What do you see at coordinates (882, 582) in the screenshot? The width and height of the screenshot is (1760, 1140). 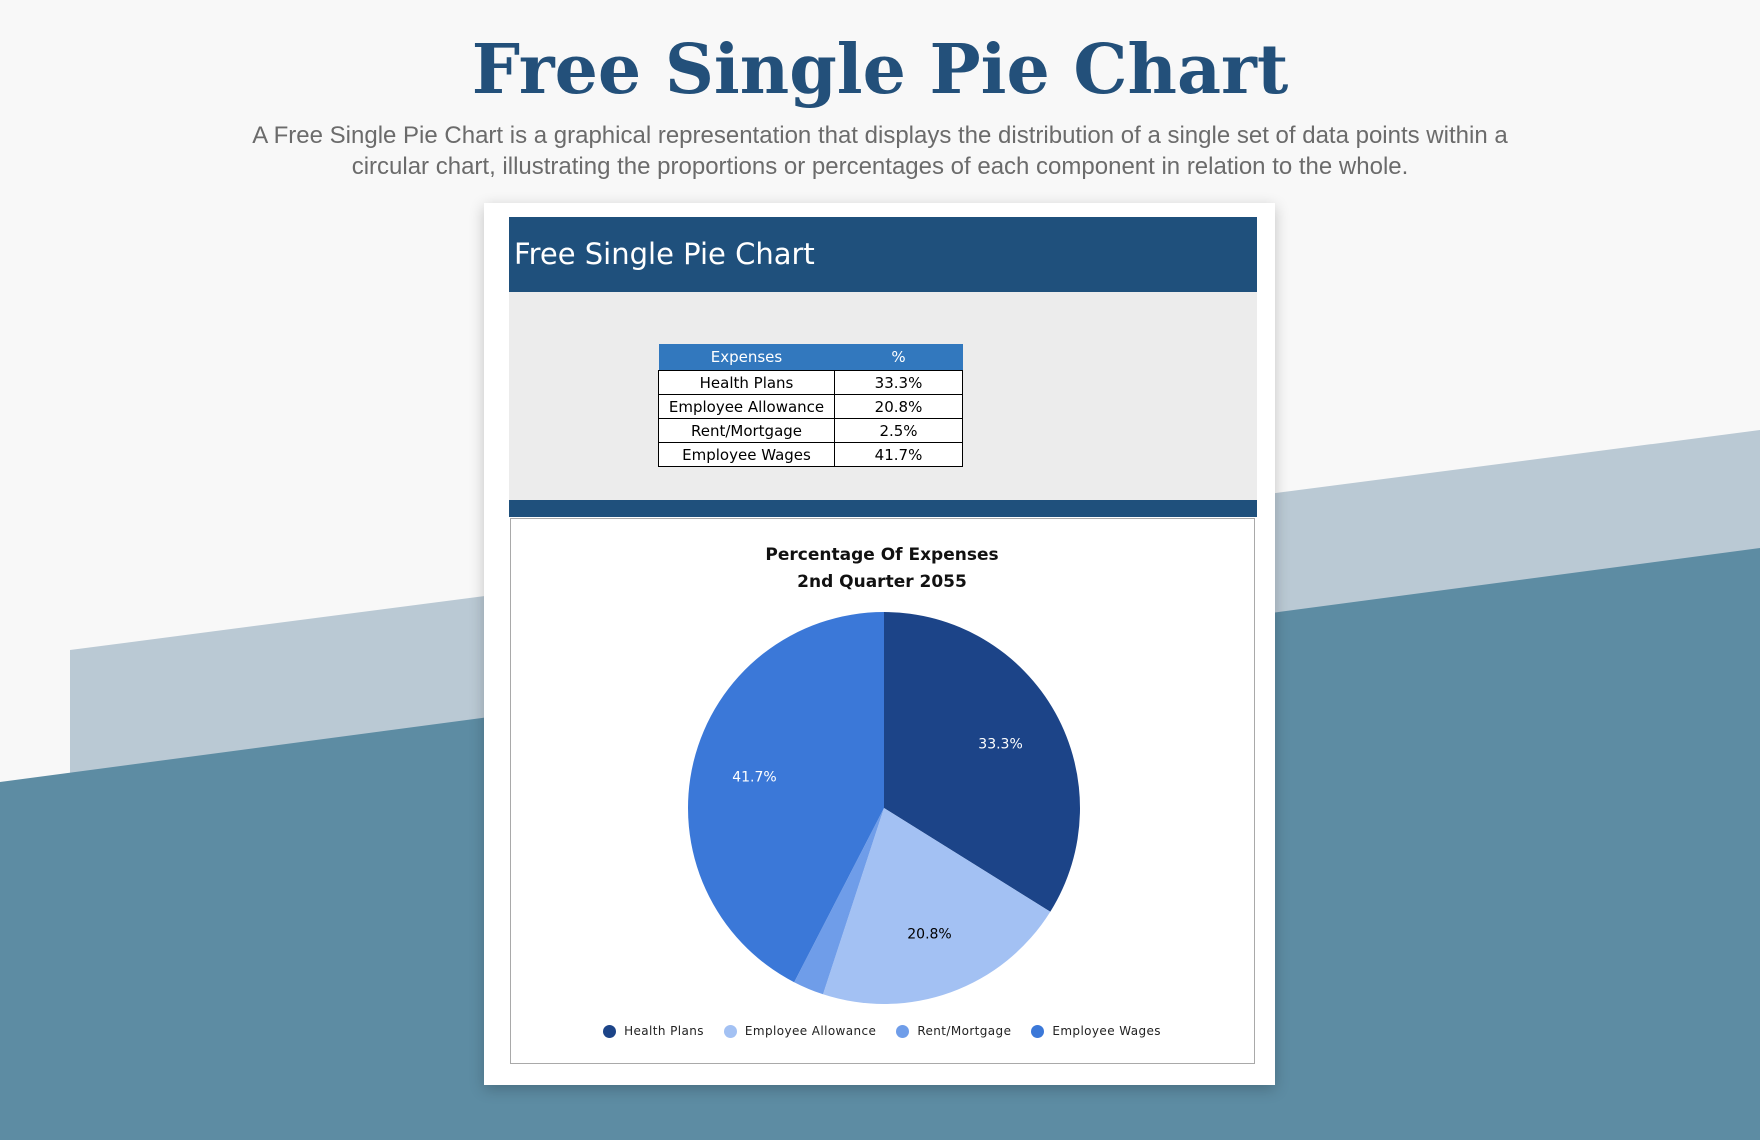 I see `chart-subtitle: 2nd Quarter 2055` at bounding box center [882, 582].